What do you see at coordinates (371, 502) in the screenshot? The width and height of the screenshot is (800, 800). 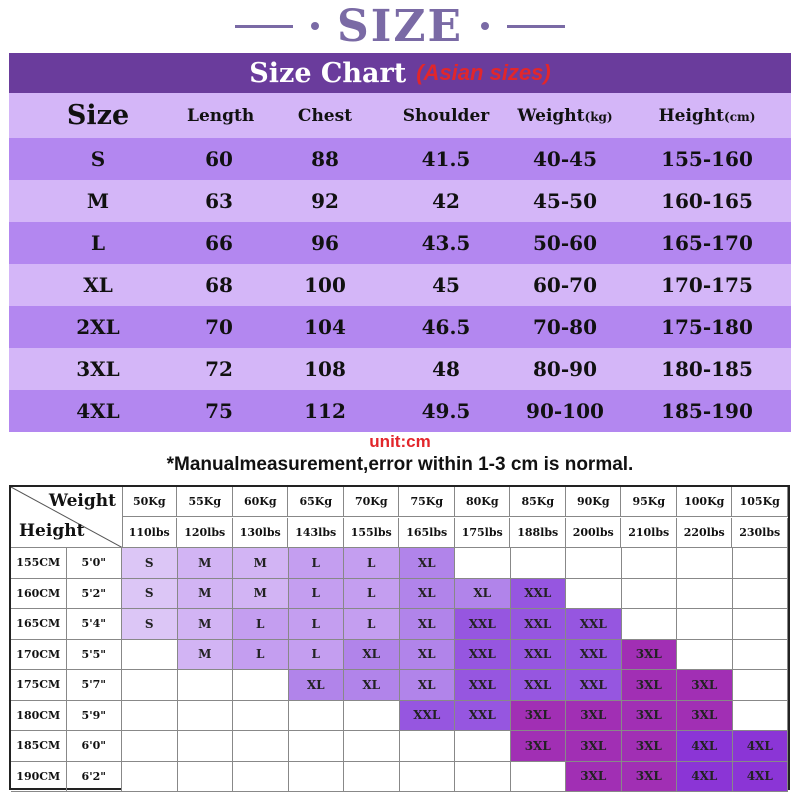 I see `weight-kg-header: 70Kg` at bounding box center [371, 502].